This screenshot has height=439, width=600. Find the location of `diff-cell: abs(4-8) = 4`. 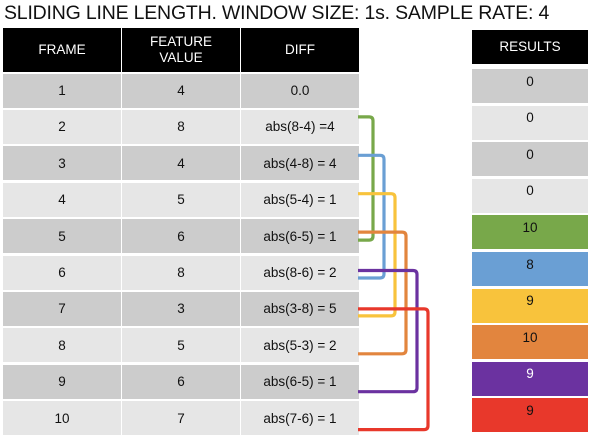

diff-cell: abs(4-8) = 4 is located at coordinates (300, 163).